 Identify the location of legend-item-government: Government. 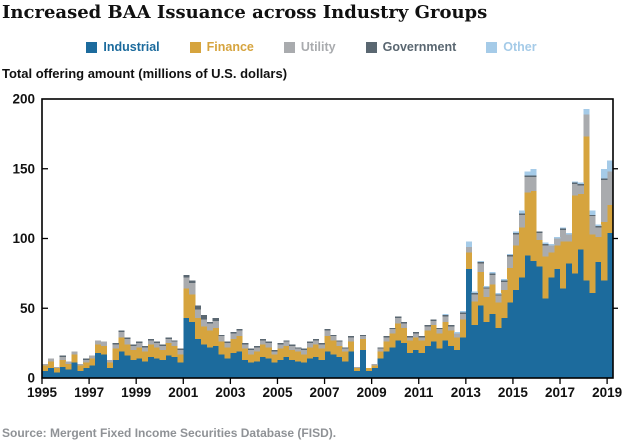
(411, 47).